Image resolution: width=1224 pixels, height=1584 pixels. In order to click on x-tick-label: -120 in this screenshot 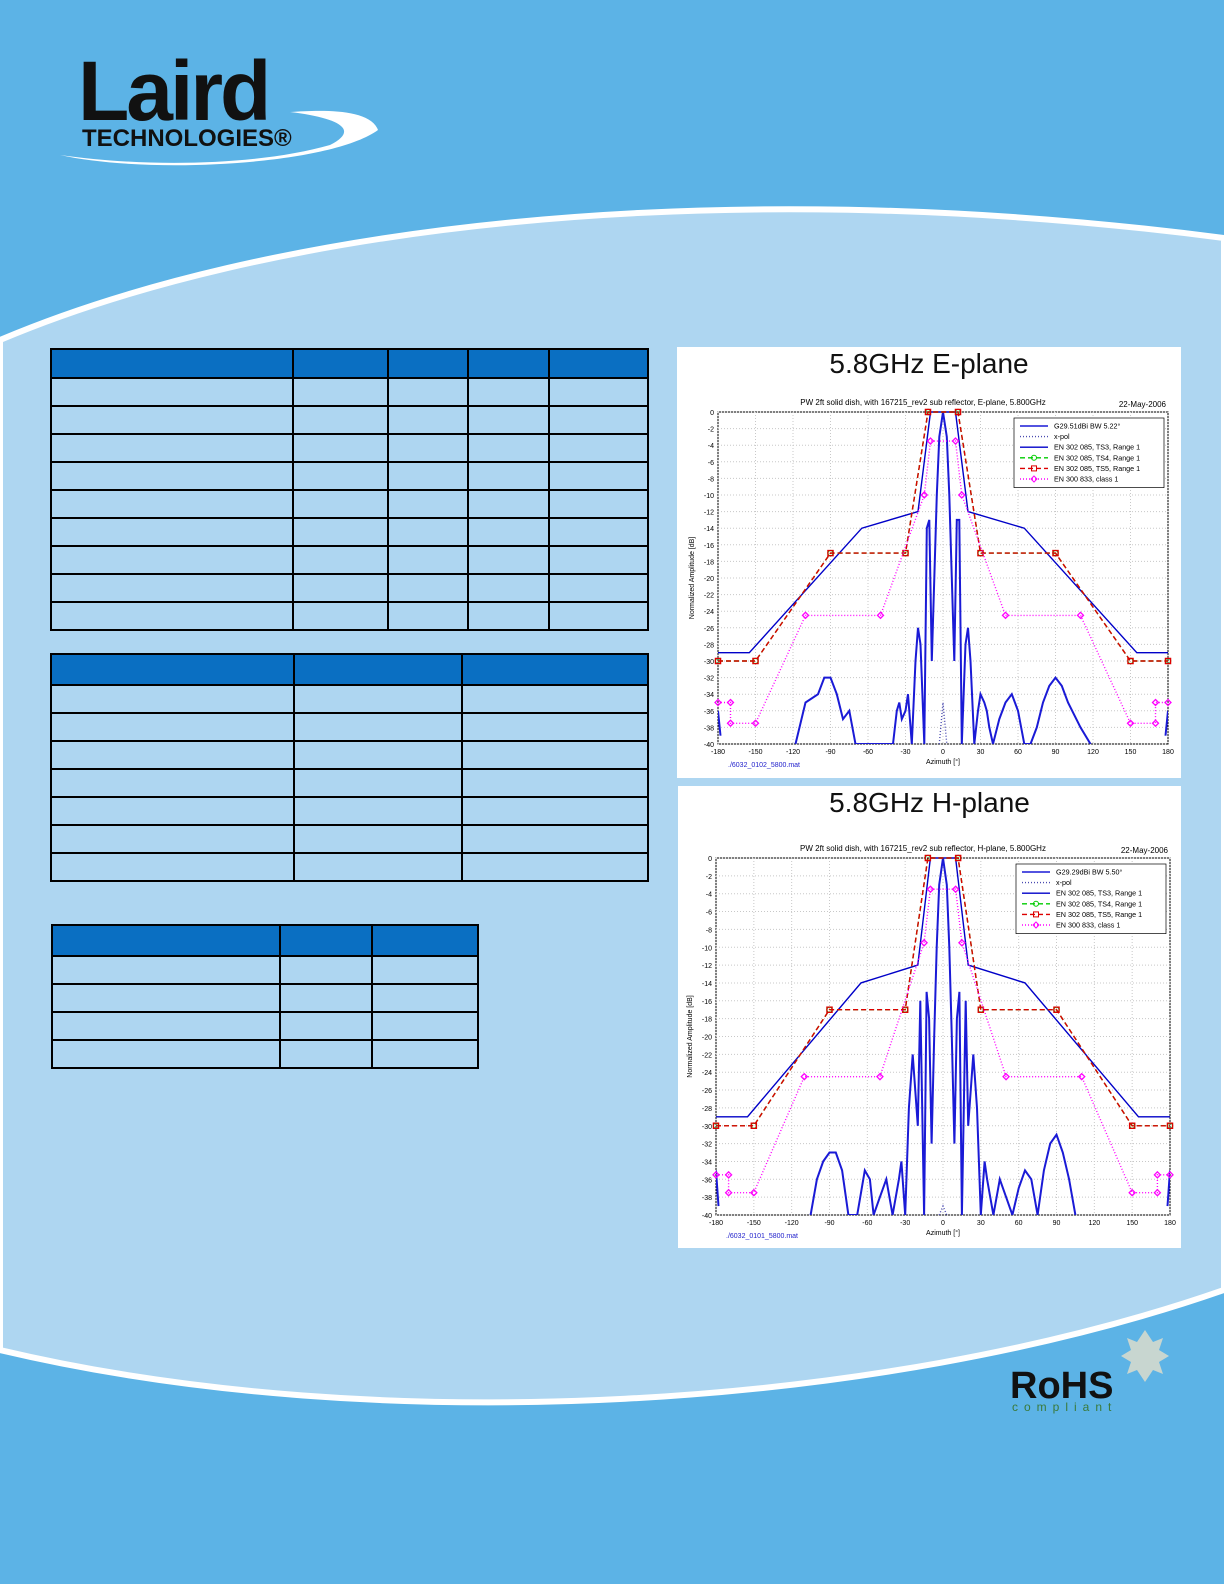, I will do `click(793, 752)`.